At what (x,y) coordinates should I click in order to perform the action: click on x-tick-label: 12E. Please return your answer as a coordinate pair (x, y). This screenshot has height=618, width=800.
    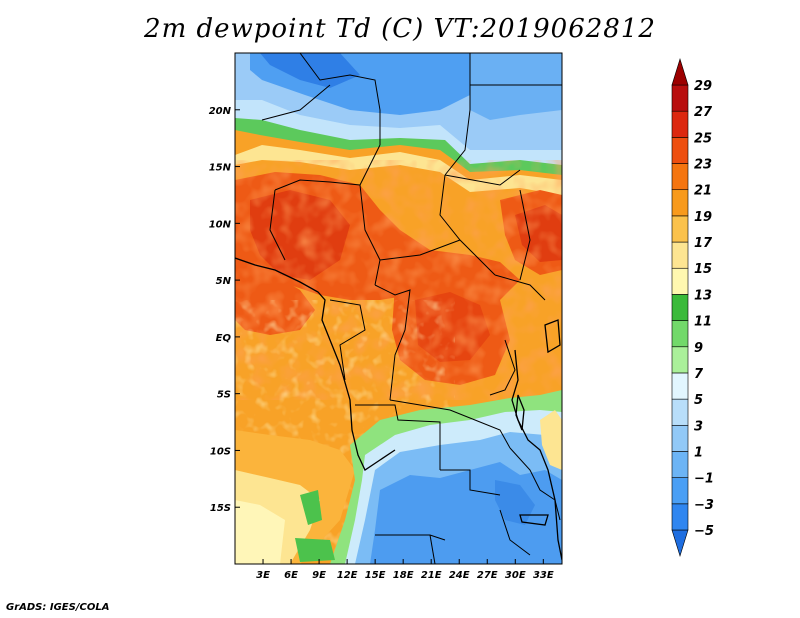
    Looking at the image, I should click on (347, 575).